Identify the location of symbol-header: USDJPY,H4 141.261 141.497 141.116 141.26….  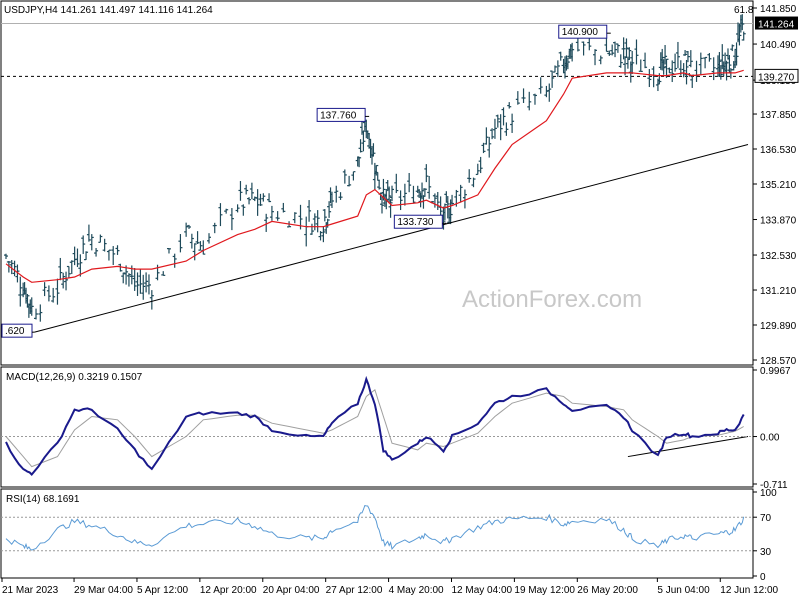
(108, 10).